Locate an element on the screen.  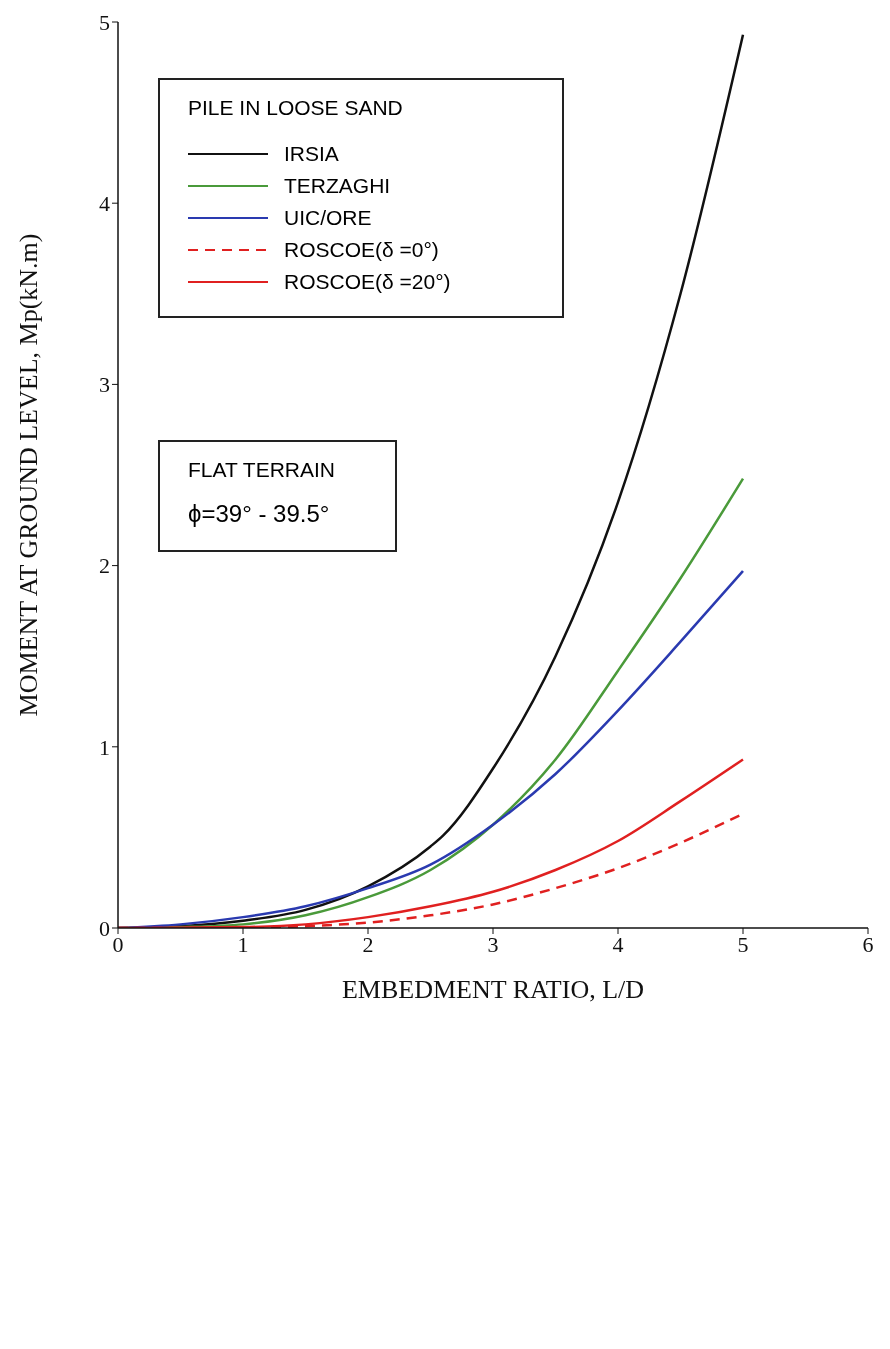
y-tick-label: 0 is located at coordinates (104, 928).